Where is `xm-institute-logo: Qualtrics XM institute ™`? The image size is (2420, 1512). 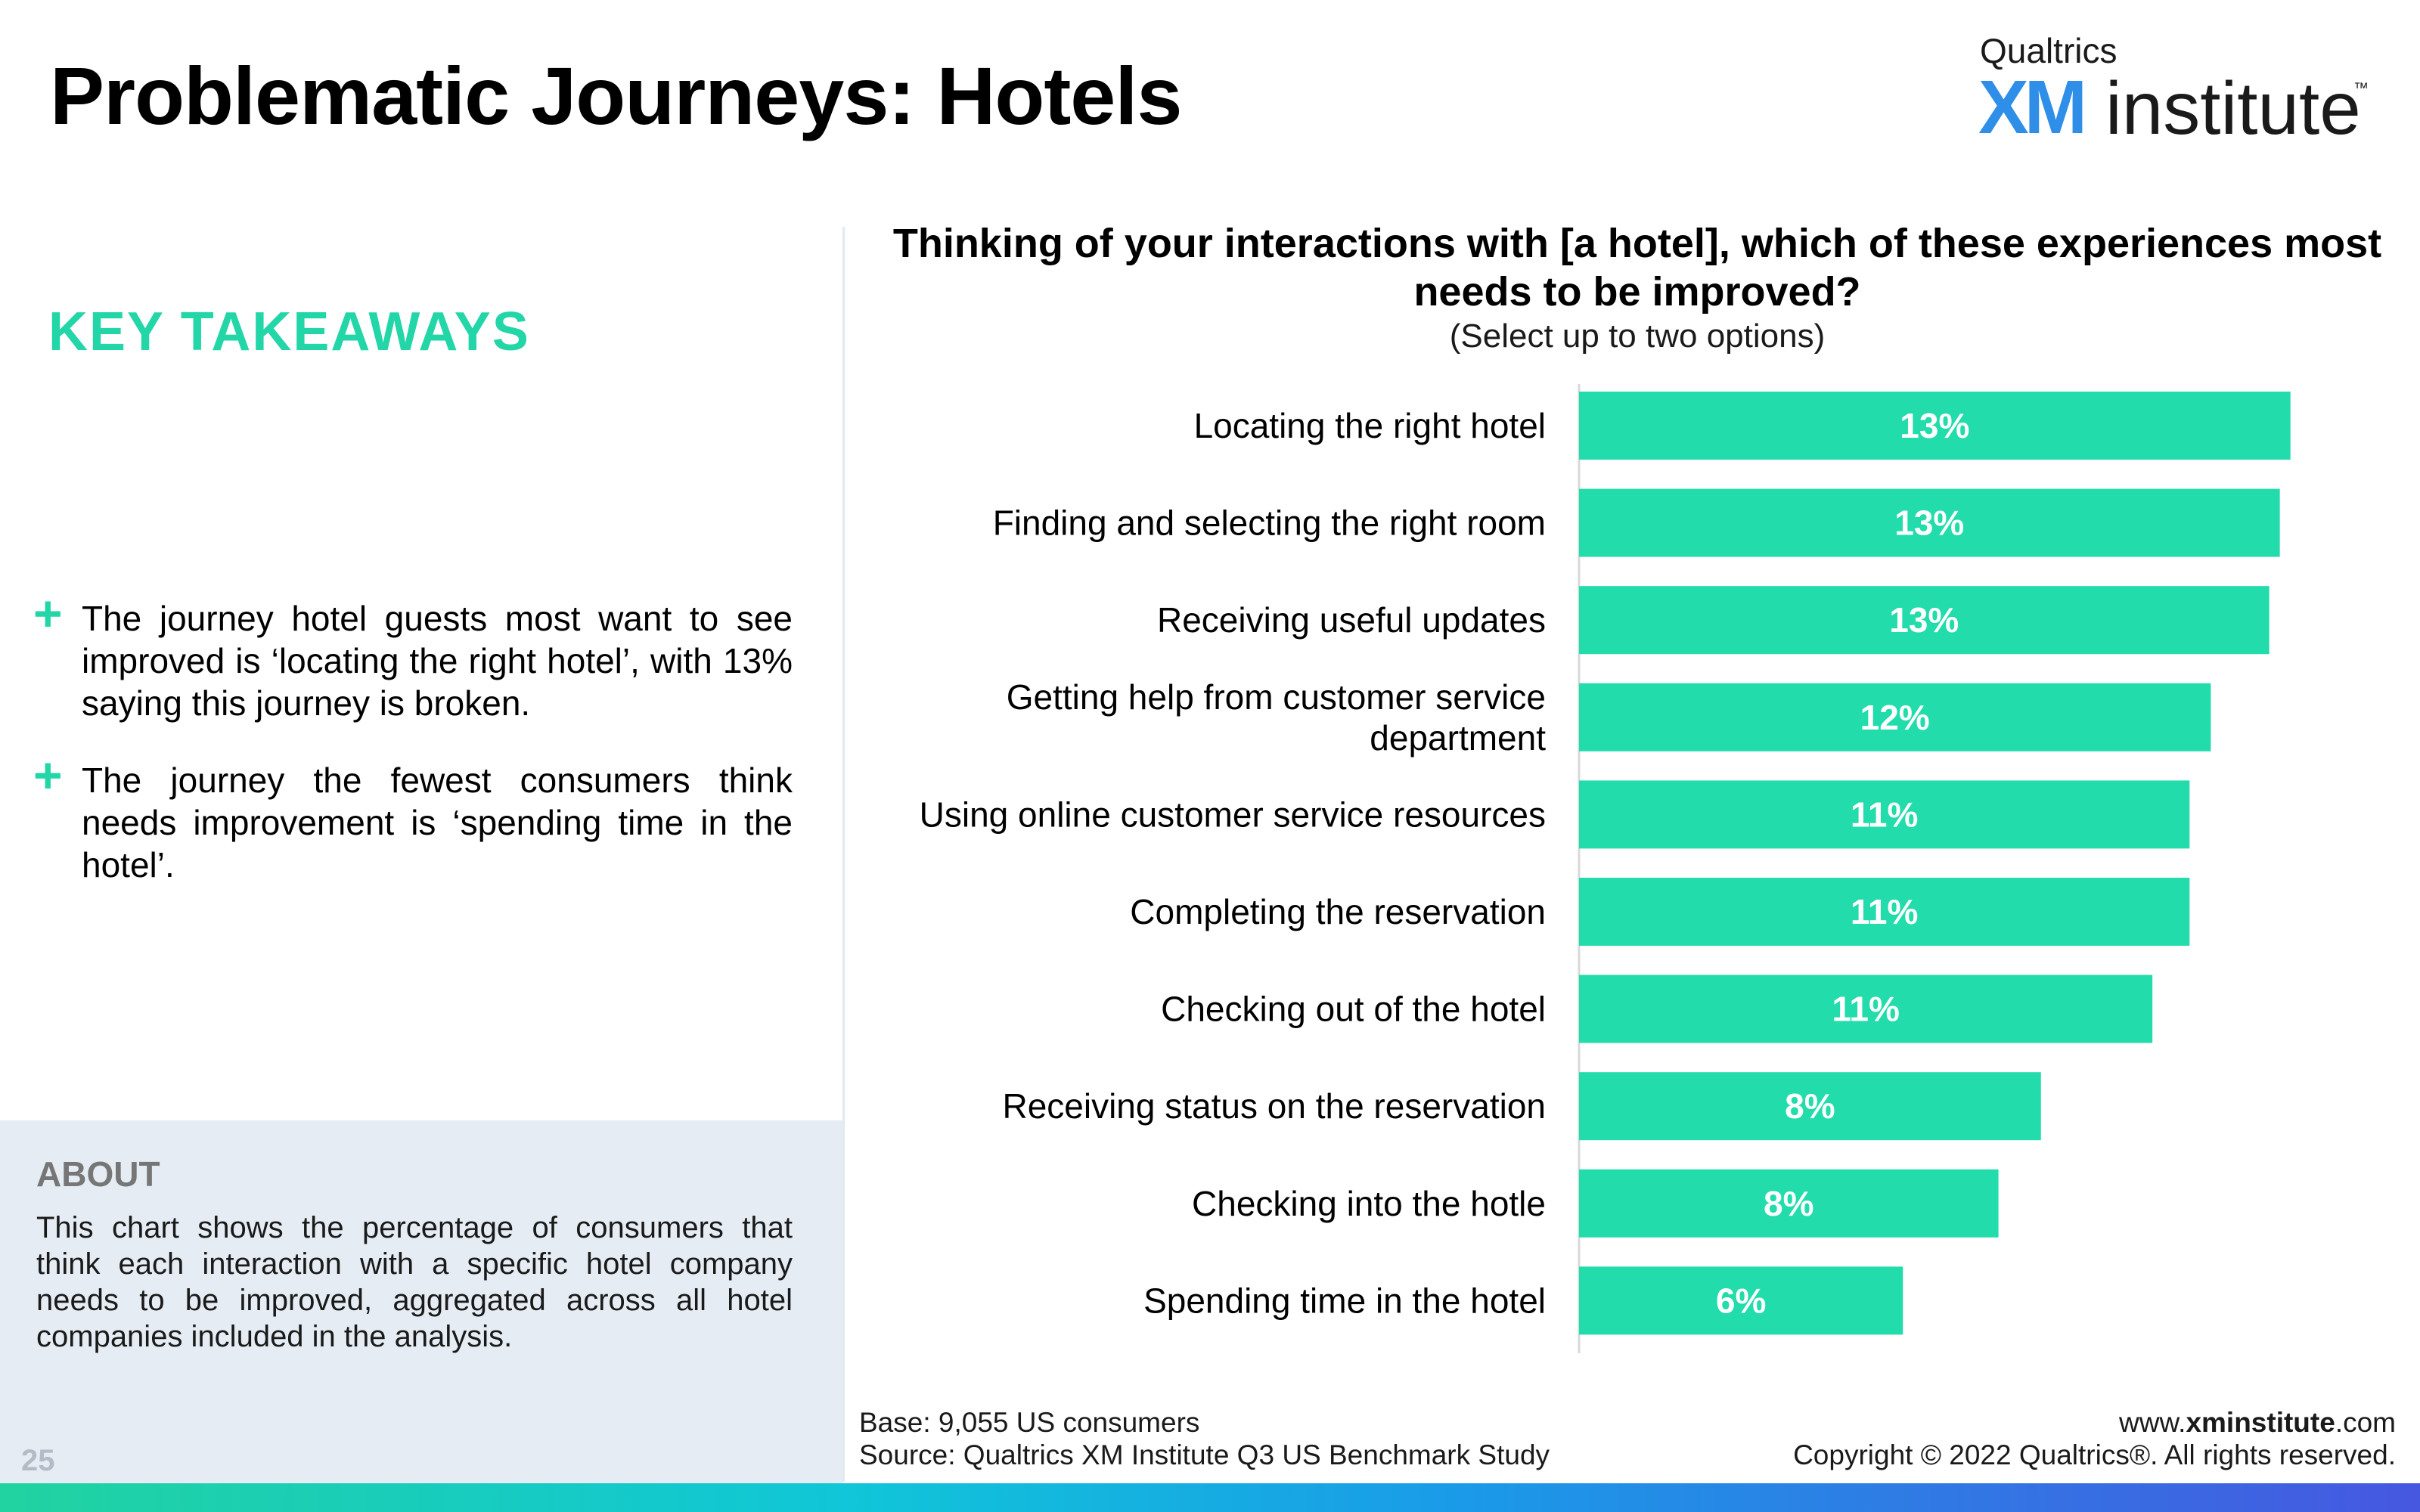
xm-institute-logo: Qualtrics XM institute ™ is located at coordinates (2175, 90).